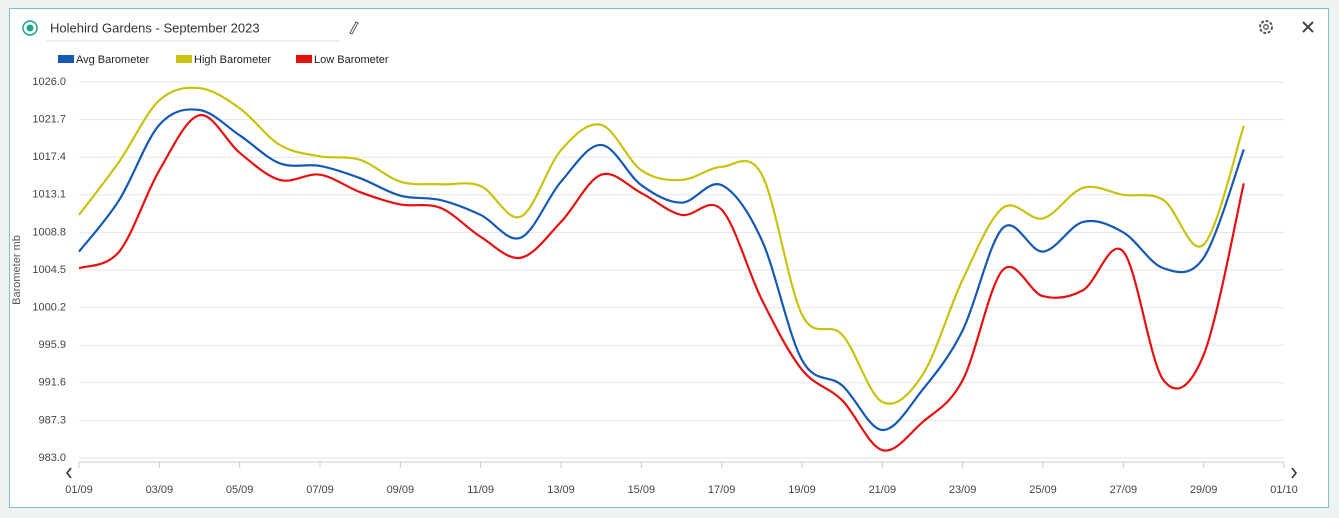 The image size is (1339, 518). I want to click on close-icon, so click(1308, 27).